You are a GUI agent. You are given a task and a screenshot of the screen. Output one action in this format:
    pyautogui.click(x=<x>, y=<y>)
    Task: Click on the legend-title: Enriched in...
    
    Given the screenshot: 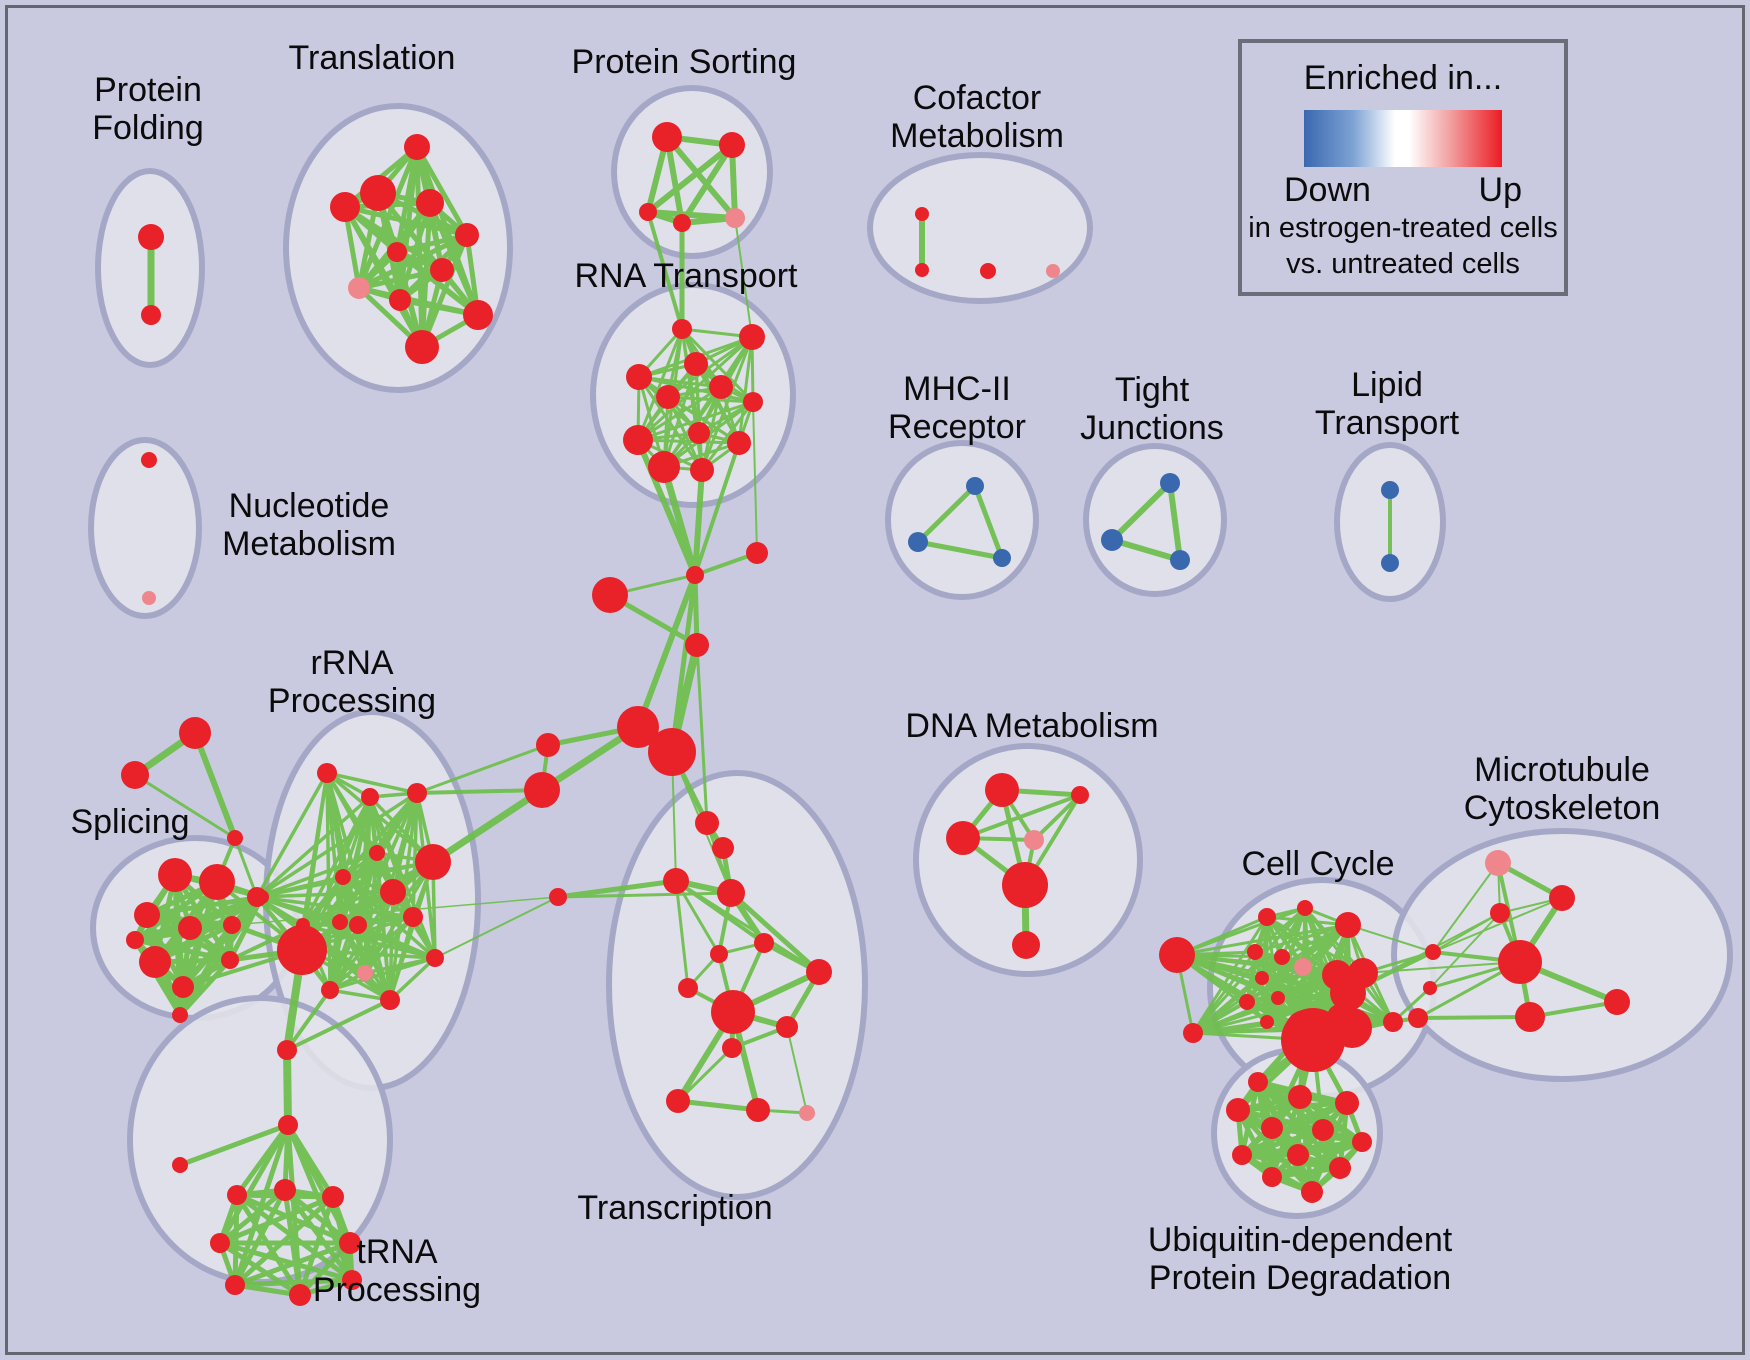 What is the action you would take?
    pyautogui.click(x=1403, y=78)
    